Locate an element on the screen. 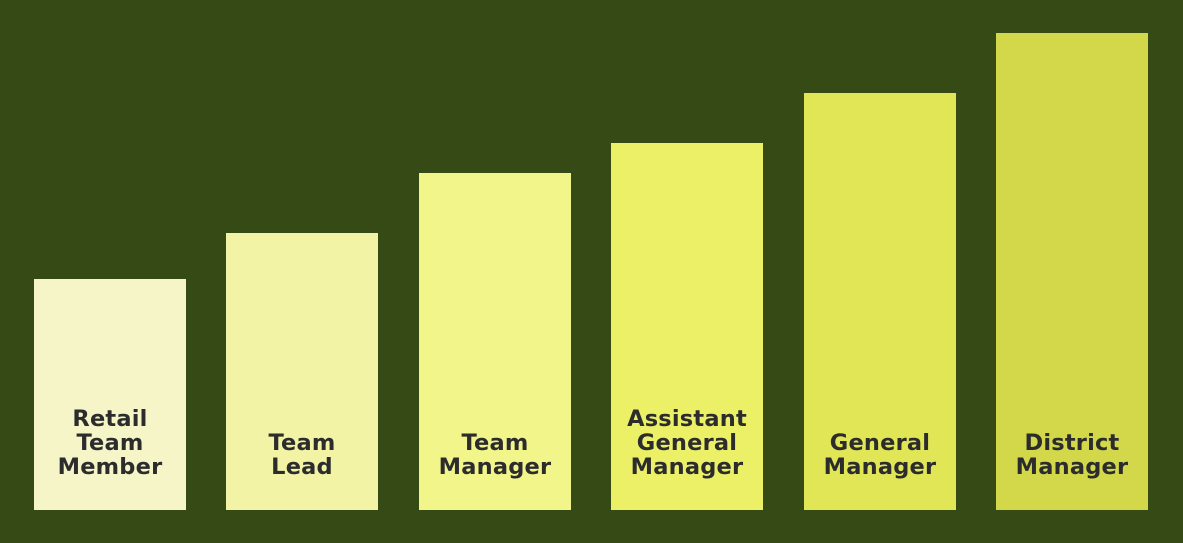 The image size is (1183, 543). step-label: General Manager is located at coordinates (880, 455).